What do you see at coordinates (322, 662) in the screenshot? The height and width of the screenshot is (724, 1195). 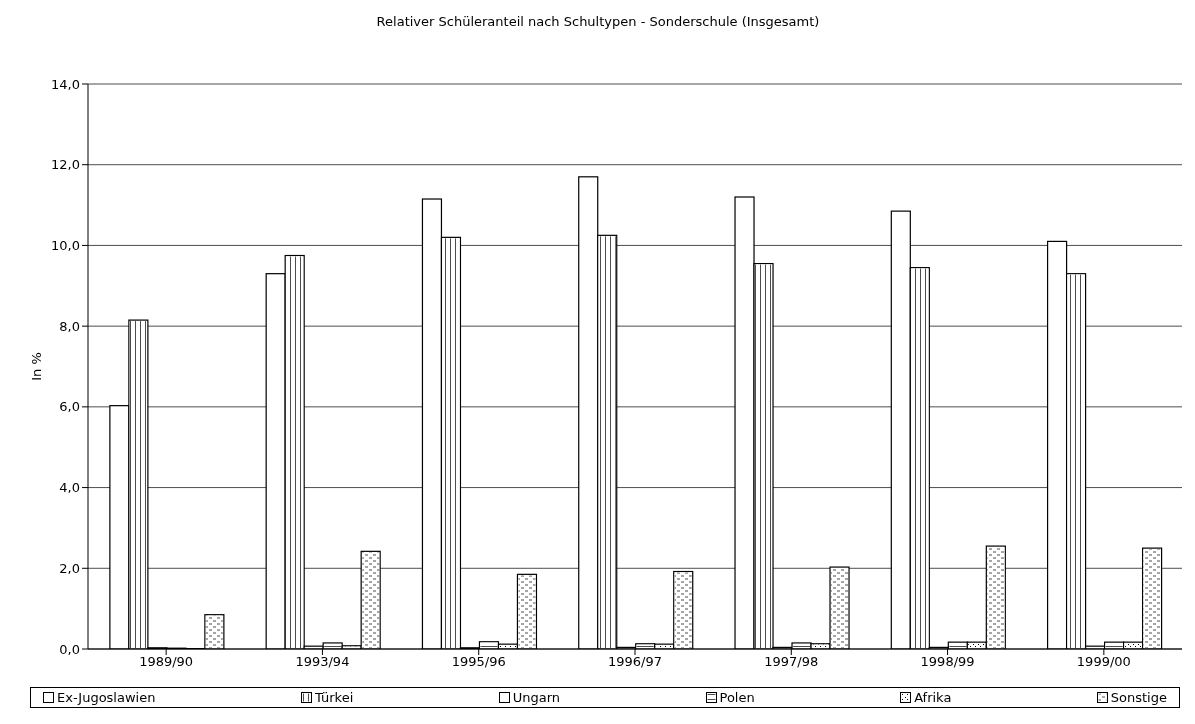 I see `x-tick-label: 1993/94` at bounding box center [322, 662].